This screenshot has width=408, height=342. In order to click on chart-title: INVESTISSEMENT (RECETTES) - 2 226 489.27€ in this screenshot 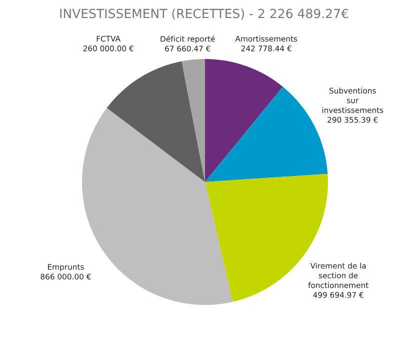, I will do `click(204, 14)`.